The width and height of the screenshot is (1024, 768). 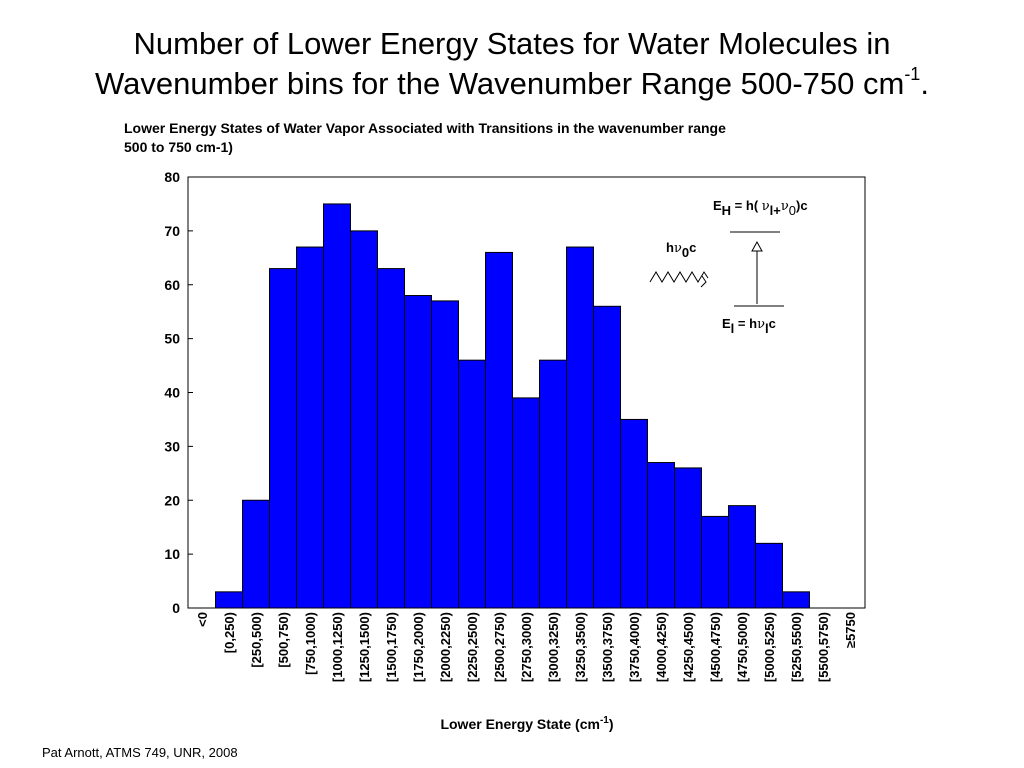 I want to click on y-tick-label-4: 40, so click(x=172, y=393).